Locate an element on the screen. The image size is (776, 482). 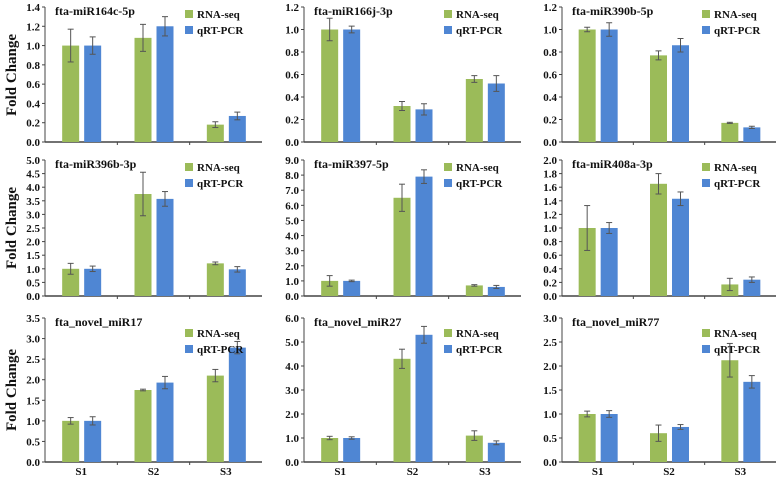
y-tick-label: 4.5 is located at coordinates (33, 175).